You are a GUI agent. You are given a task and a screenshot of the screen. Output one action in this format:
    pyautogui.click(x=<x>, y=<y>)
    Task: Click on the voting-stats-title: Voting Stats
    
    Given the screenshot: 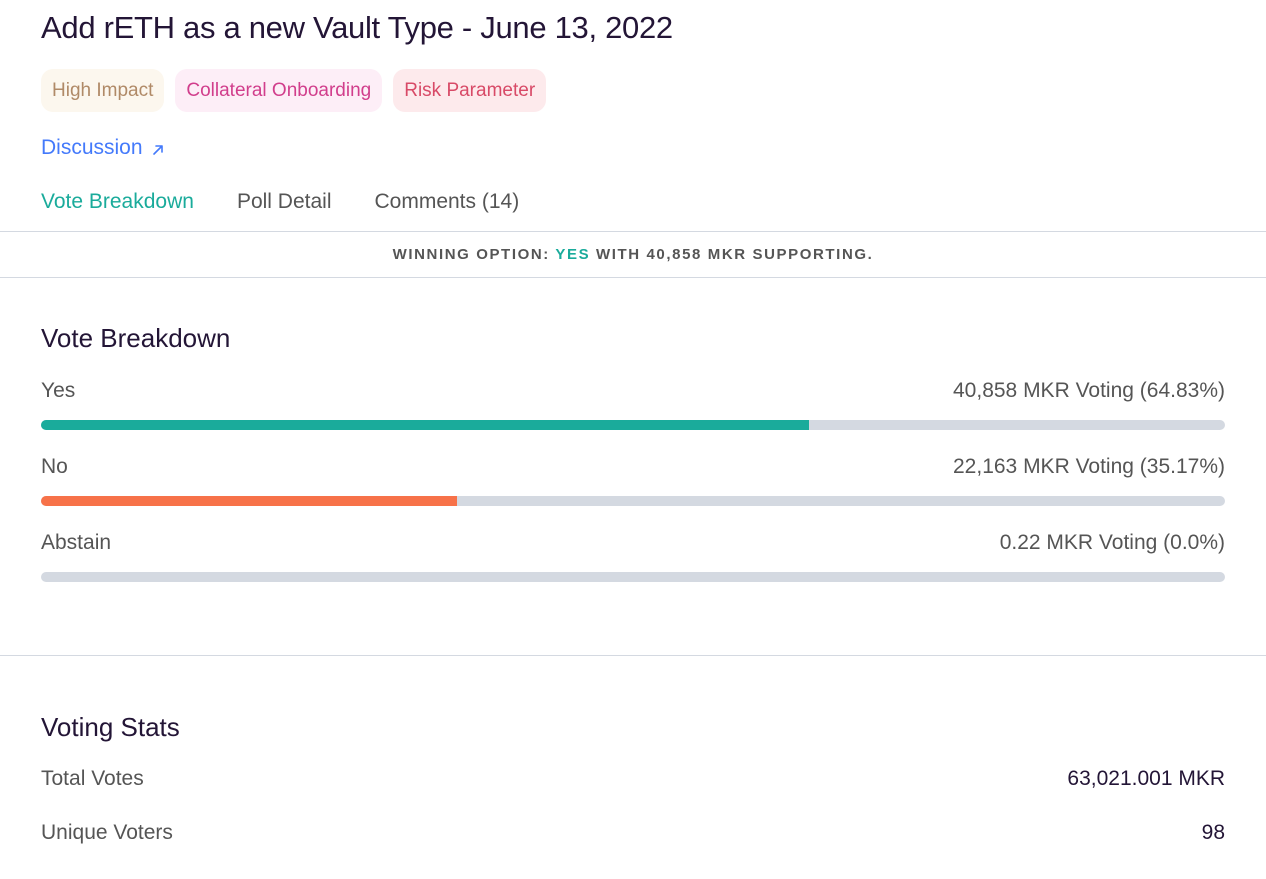 What is the action you would take?
    pyautogui.click(x=110, y=727)
    